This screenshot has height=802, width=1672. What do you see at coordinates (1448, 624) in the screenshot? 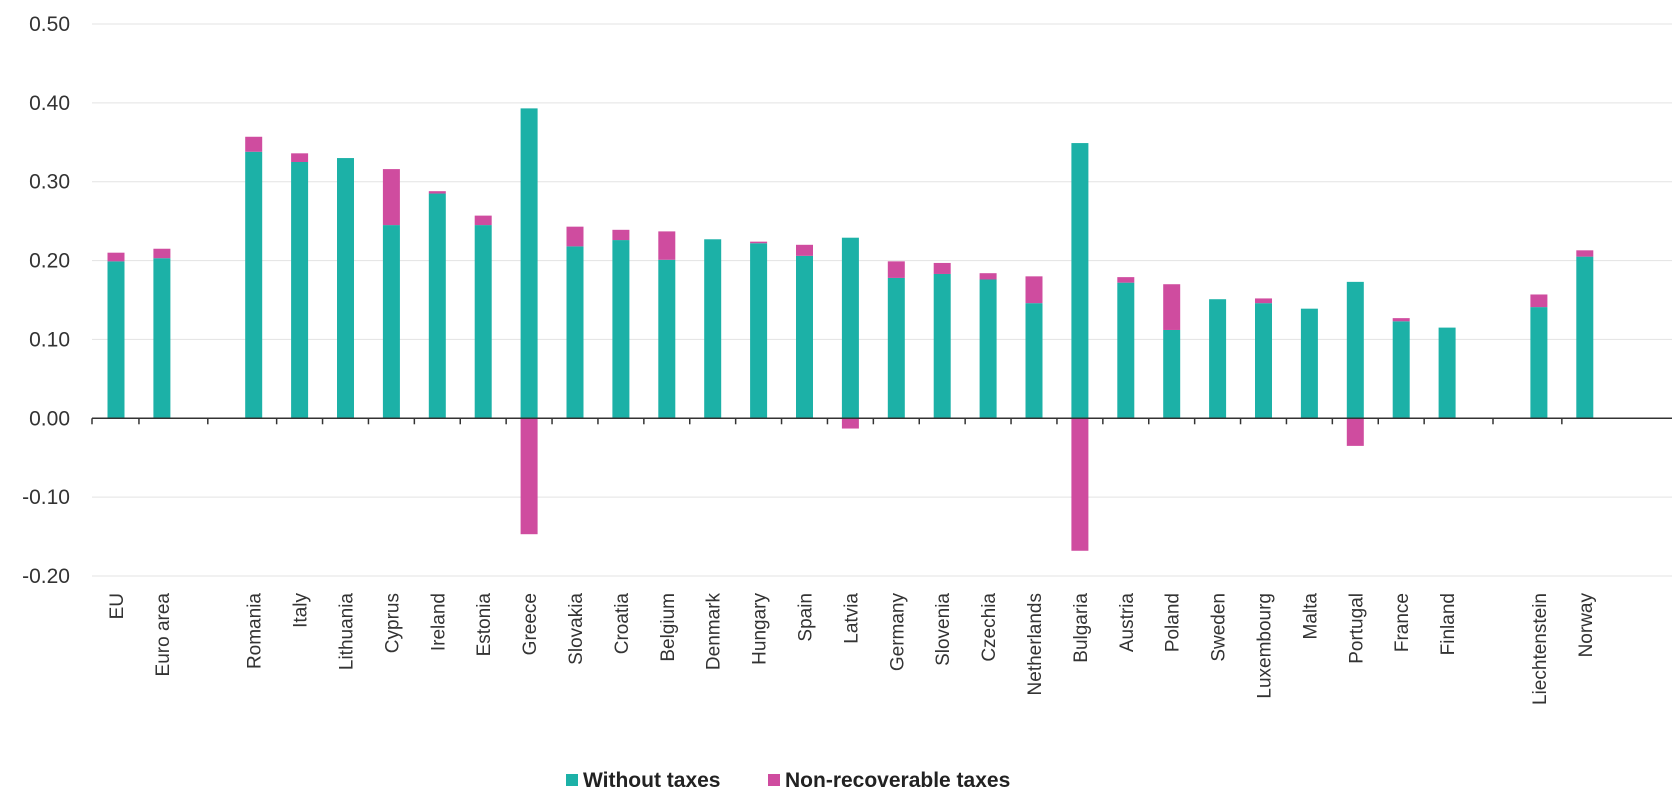
I see `category-label-finland: Finland` at bounding box center [1448, 624].